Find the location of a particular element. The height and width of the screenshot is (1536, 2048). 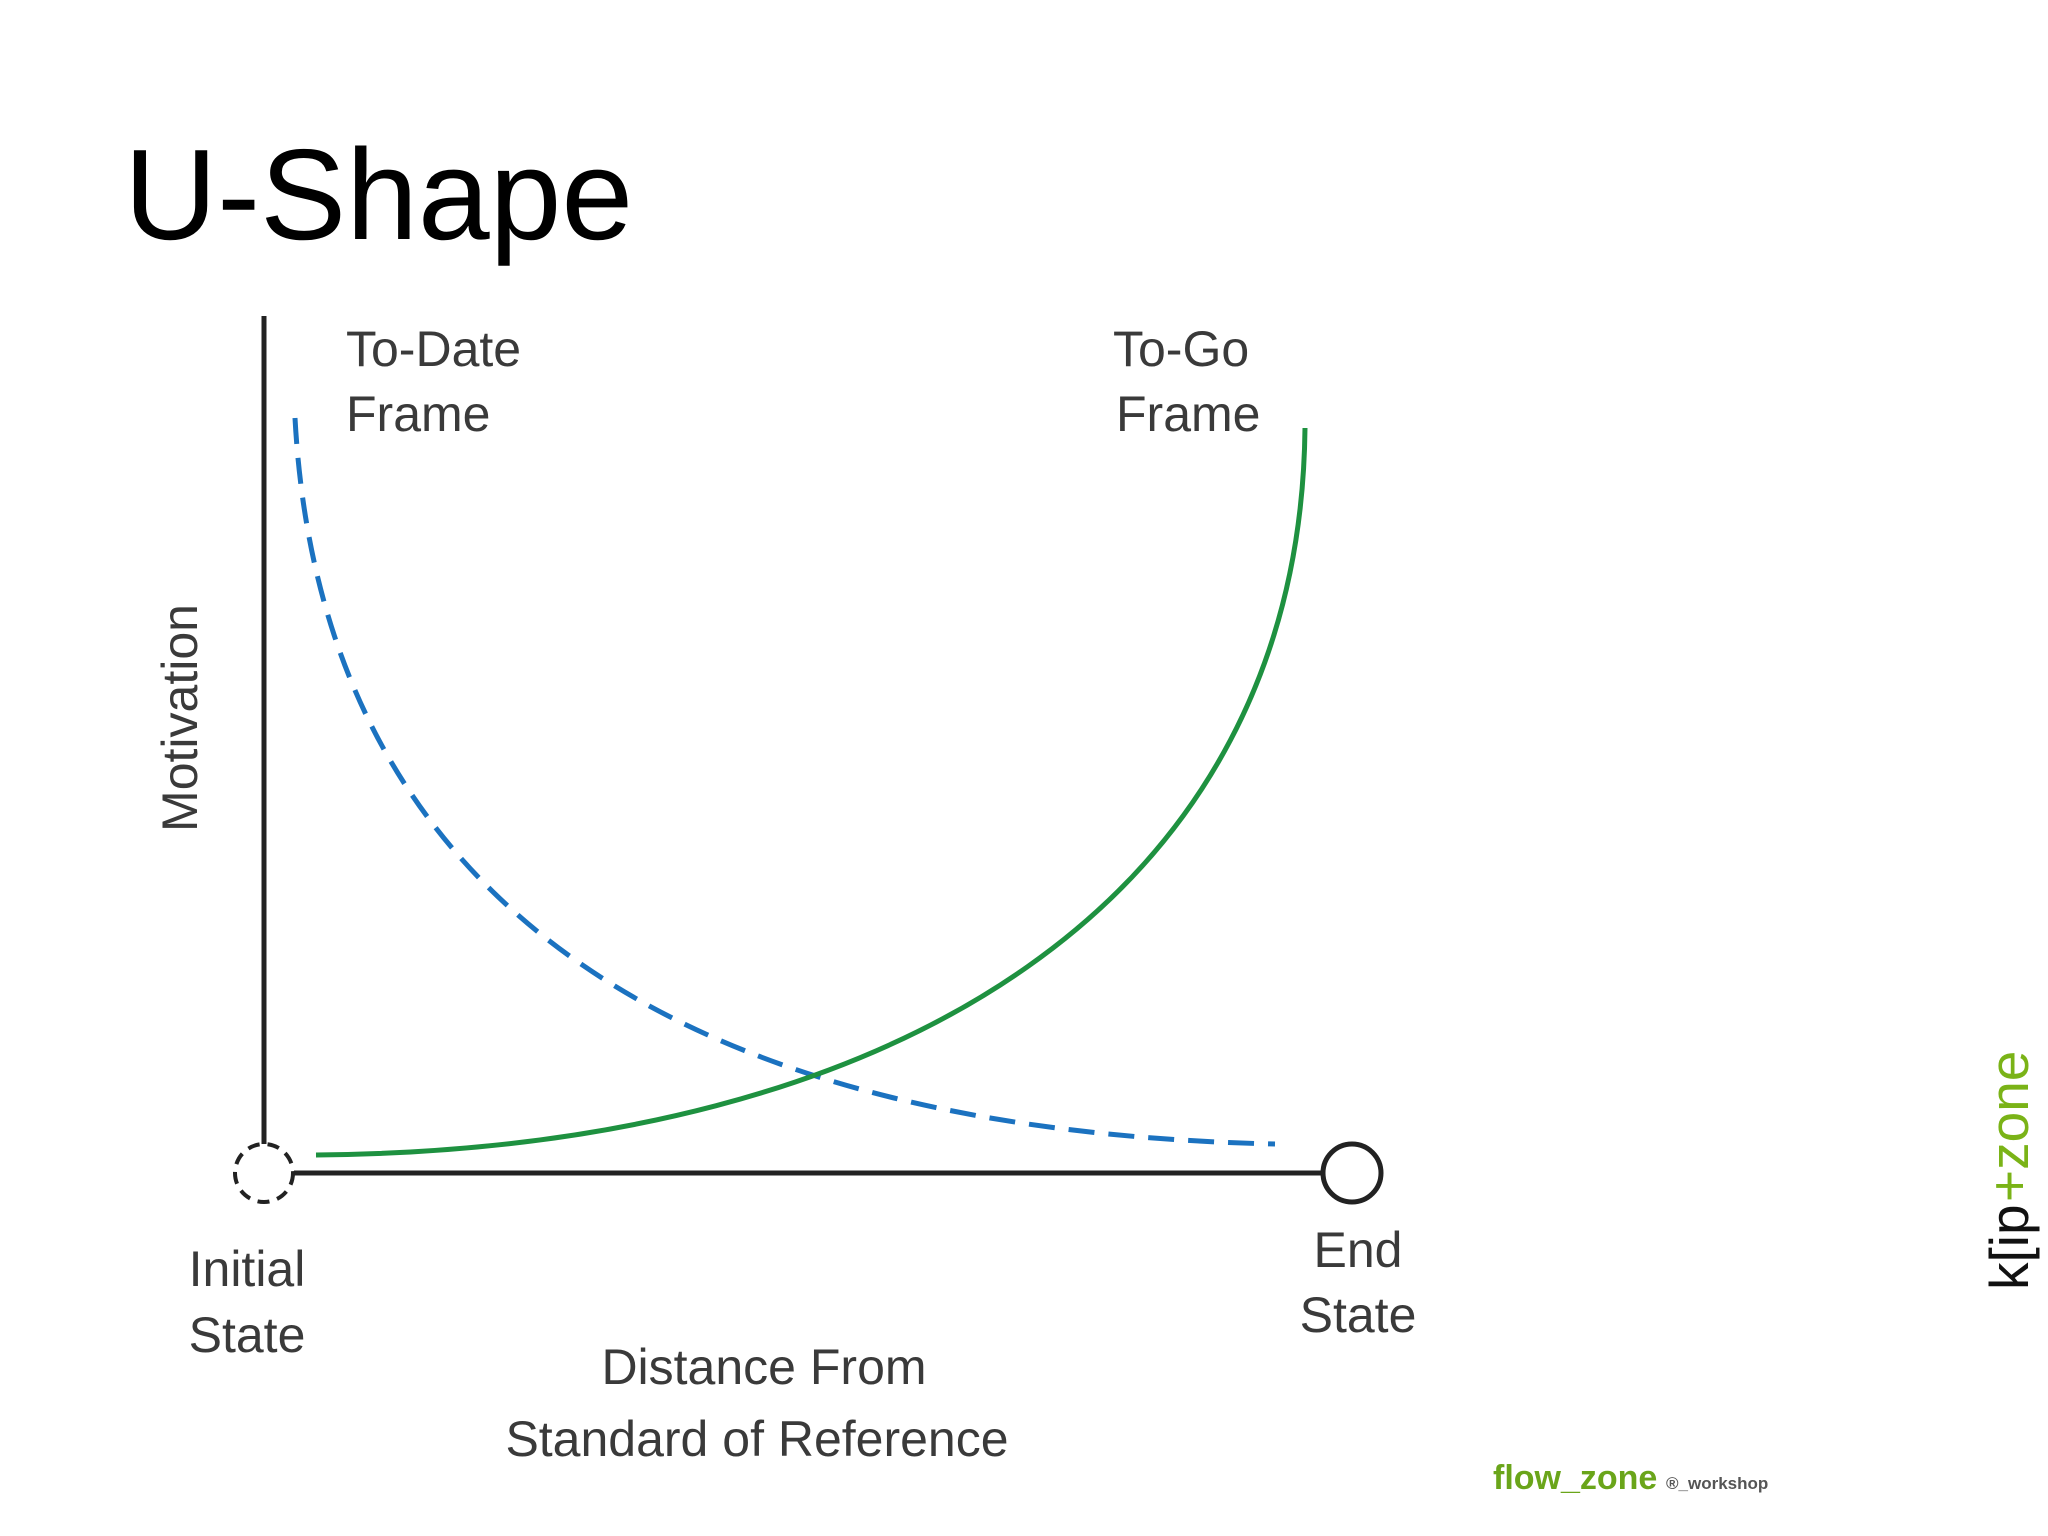

to-go-label: To-Go is located at coordinates (1181, 349).